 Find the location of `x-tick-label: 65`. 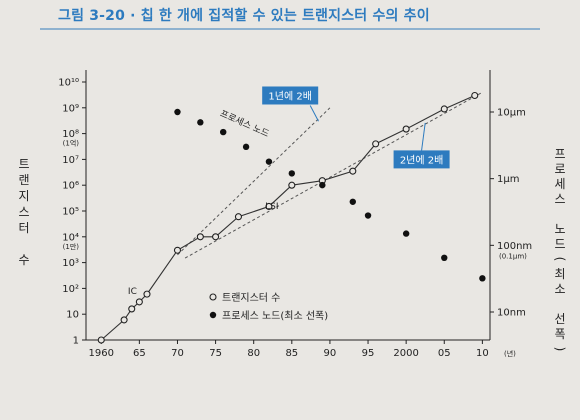

x-tick-label: 65 is located at coordinates (139, 353).